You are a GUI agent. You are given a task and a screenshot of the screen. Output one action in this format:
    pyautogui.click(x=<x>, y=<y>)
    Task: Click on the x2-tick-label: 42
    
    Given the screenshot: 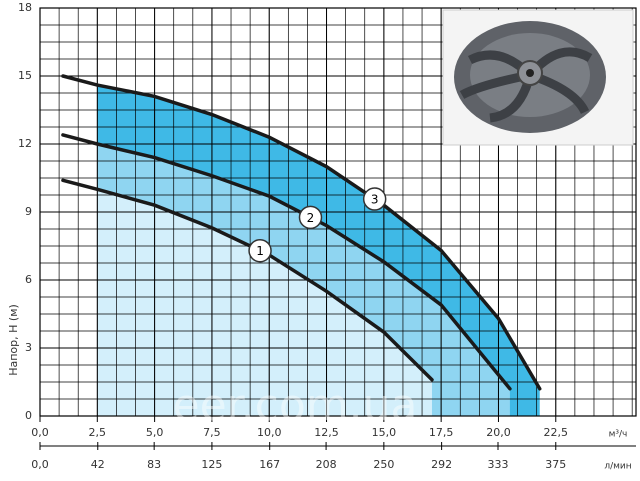 What is the action you would take?
    pyautogui.click(x=98, y=464)
    